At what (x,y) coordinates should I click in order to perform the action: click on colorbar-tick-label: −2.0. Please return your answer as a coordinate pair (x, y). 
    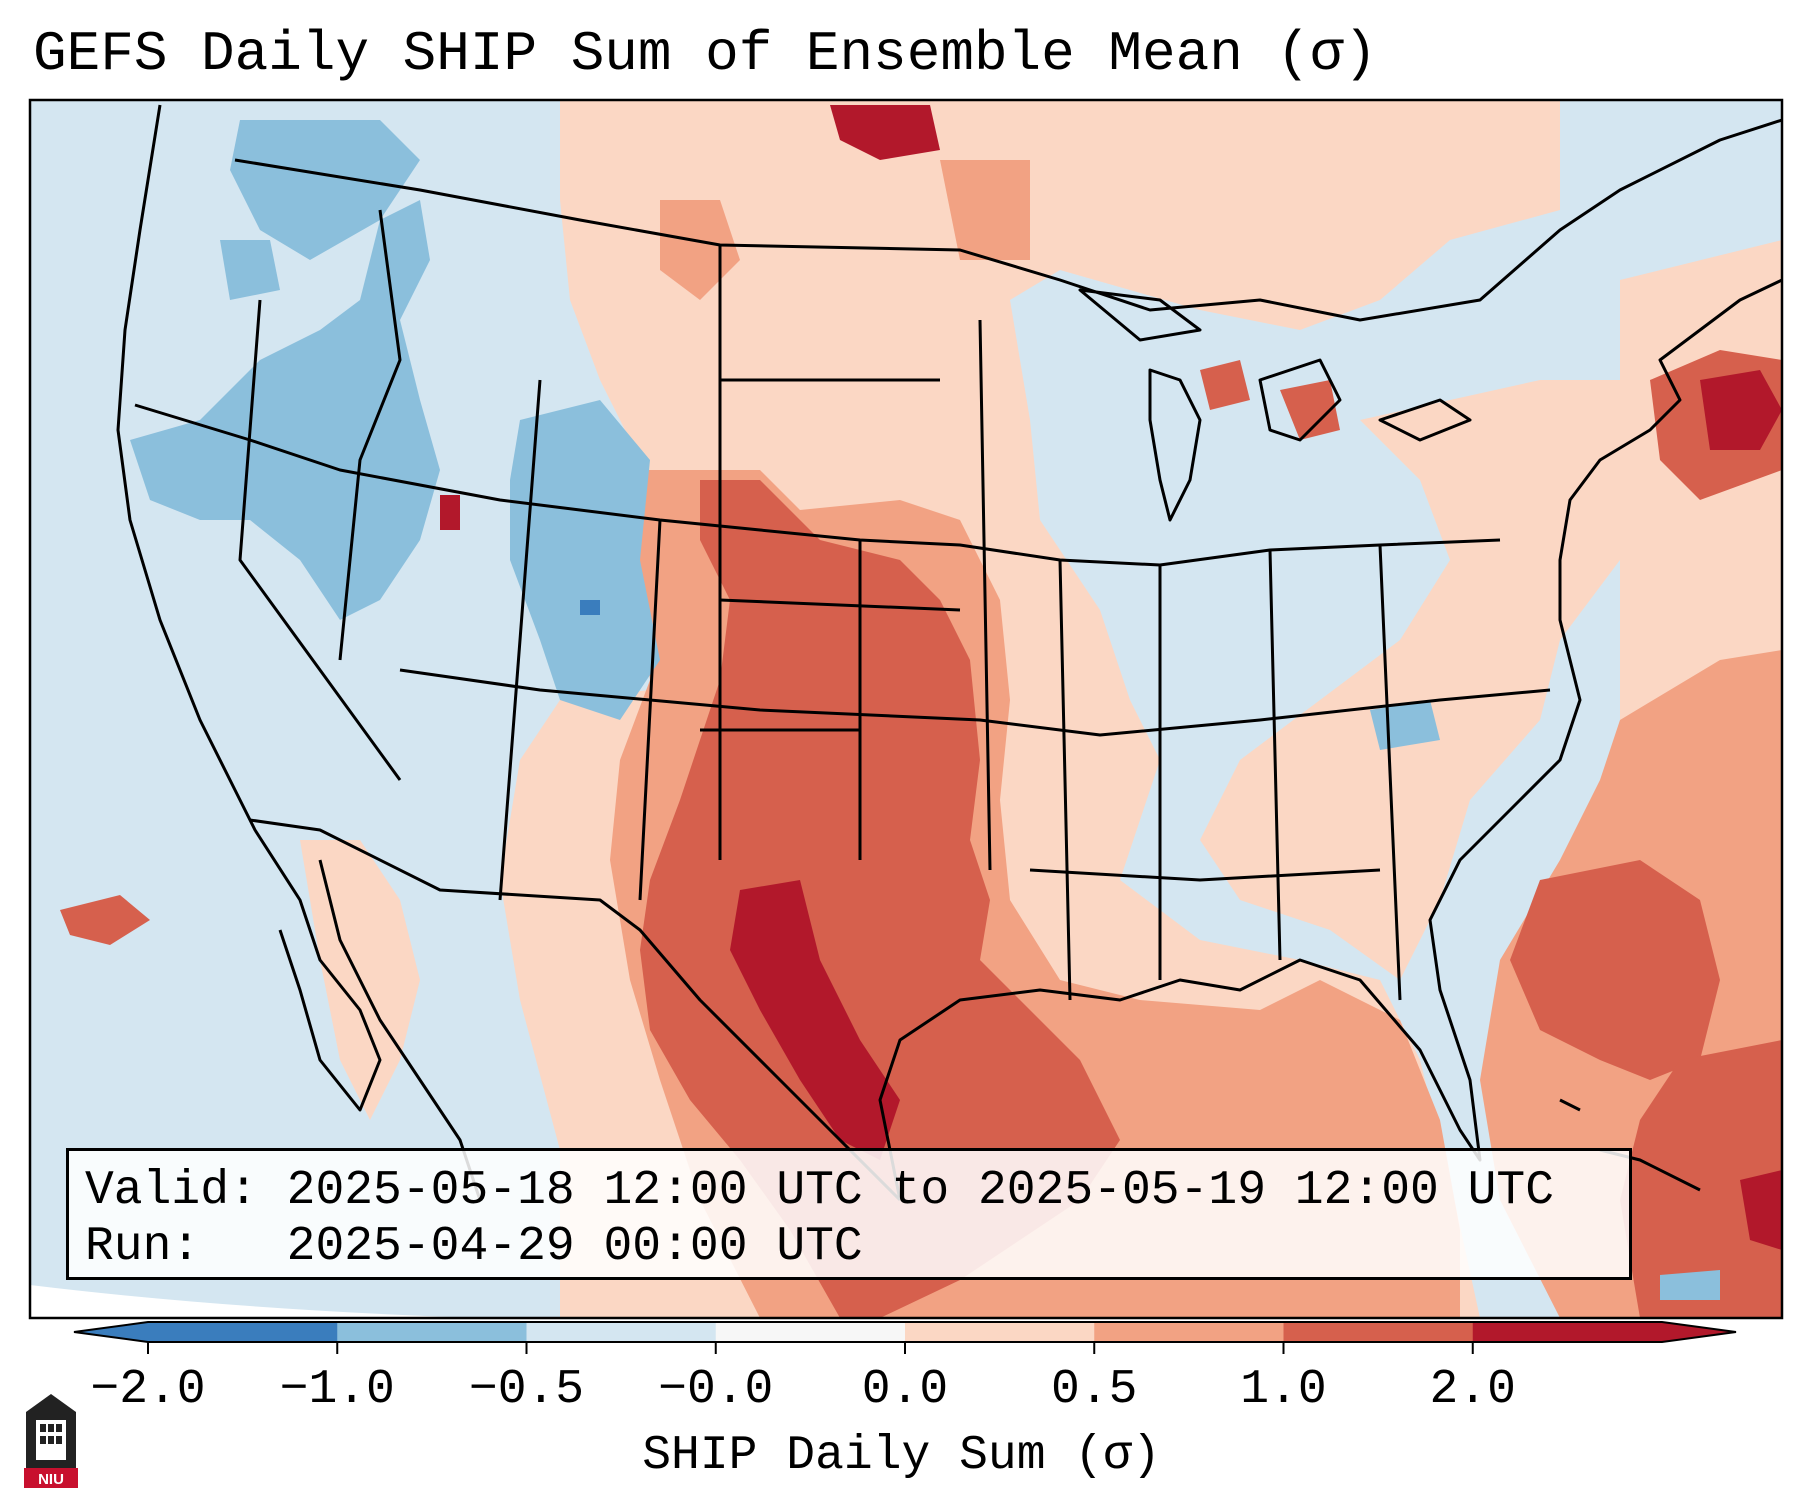
    Looking at the image, I should click on (148, 1390).